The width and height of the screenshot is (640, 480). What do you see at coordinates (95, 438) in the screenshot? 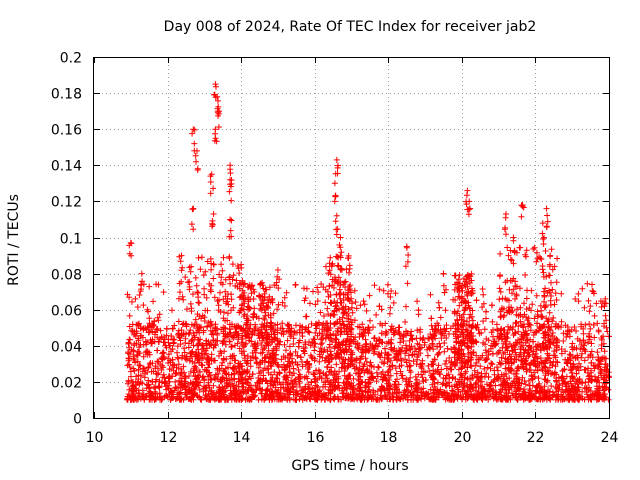
I see `x-tick-label: 10` at bounding box center [95, 438].